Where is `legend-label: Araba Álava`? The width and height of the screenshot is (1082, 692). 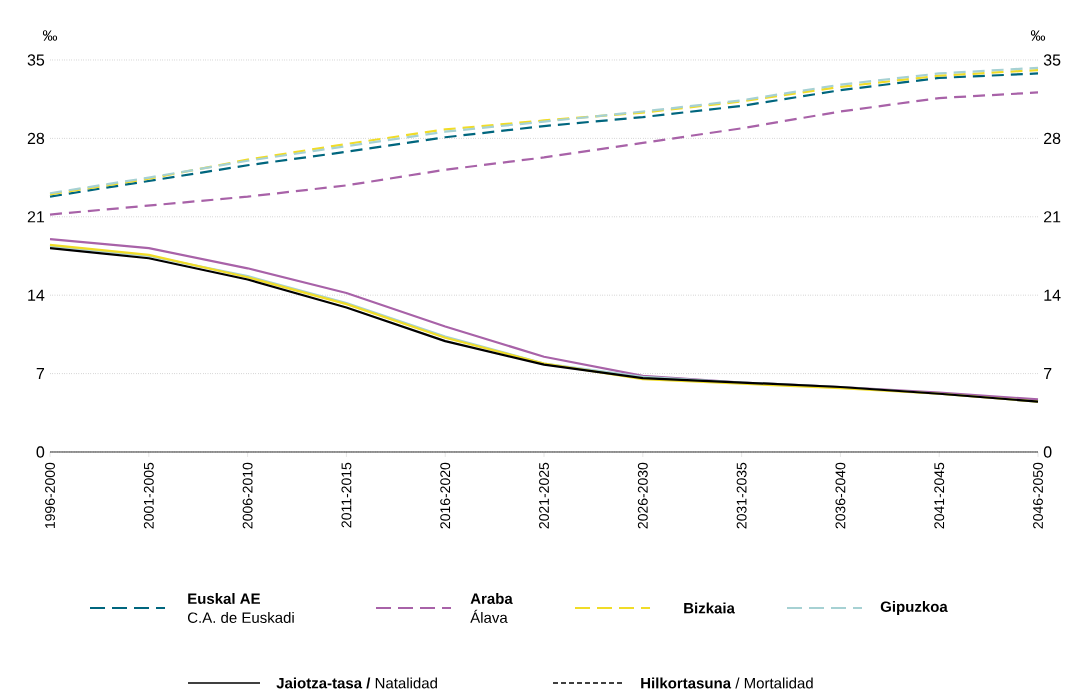 legend-label: Araba Álava is located at coordinates (491, 607).